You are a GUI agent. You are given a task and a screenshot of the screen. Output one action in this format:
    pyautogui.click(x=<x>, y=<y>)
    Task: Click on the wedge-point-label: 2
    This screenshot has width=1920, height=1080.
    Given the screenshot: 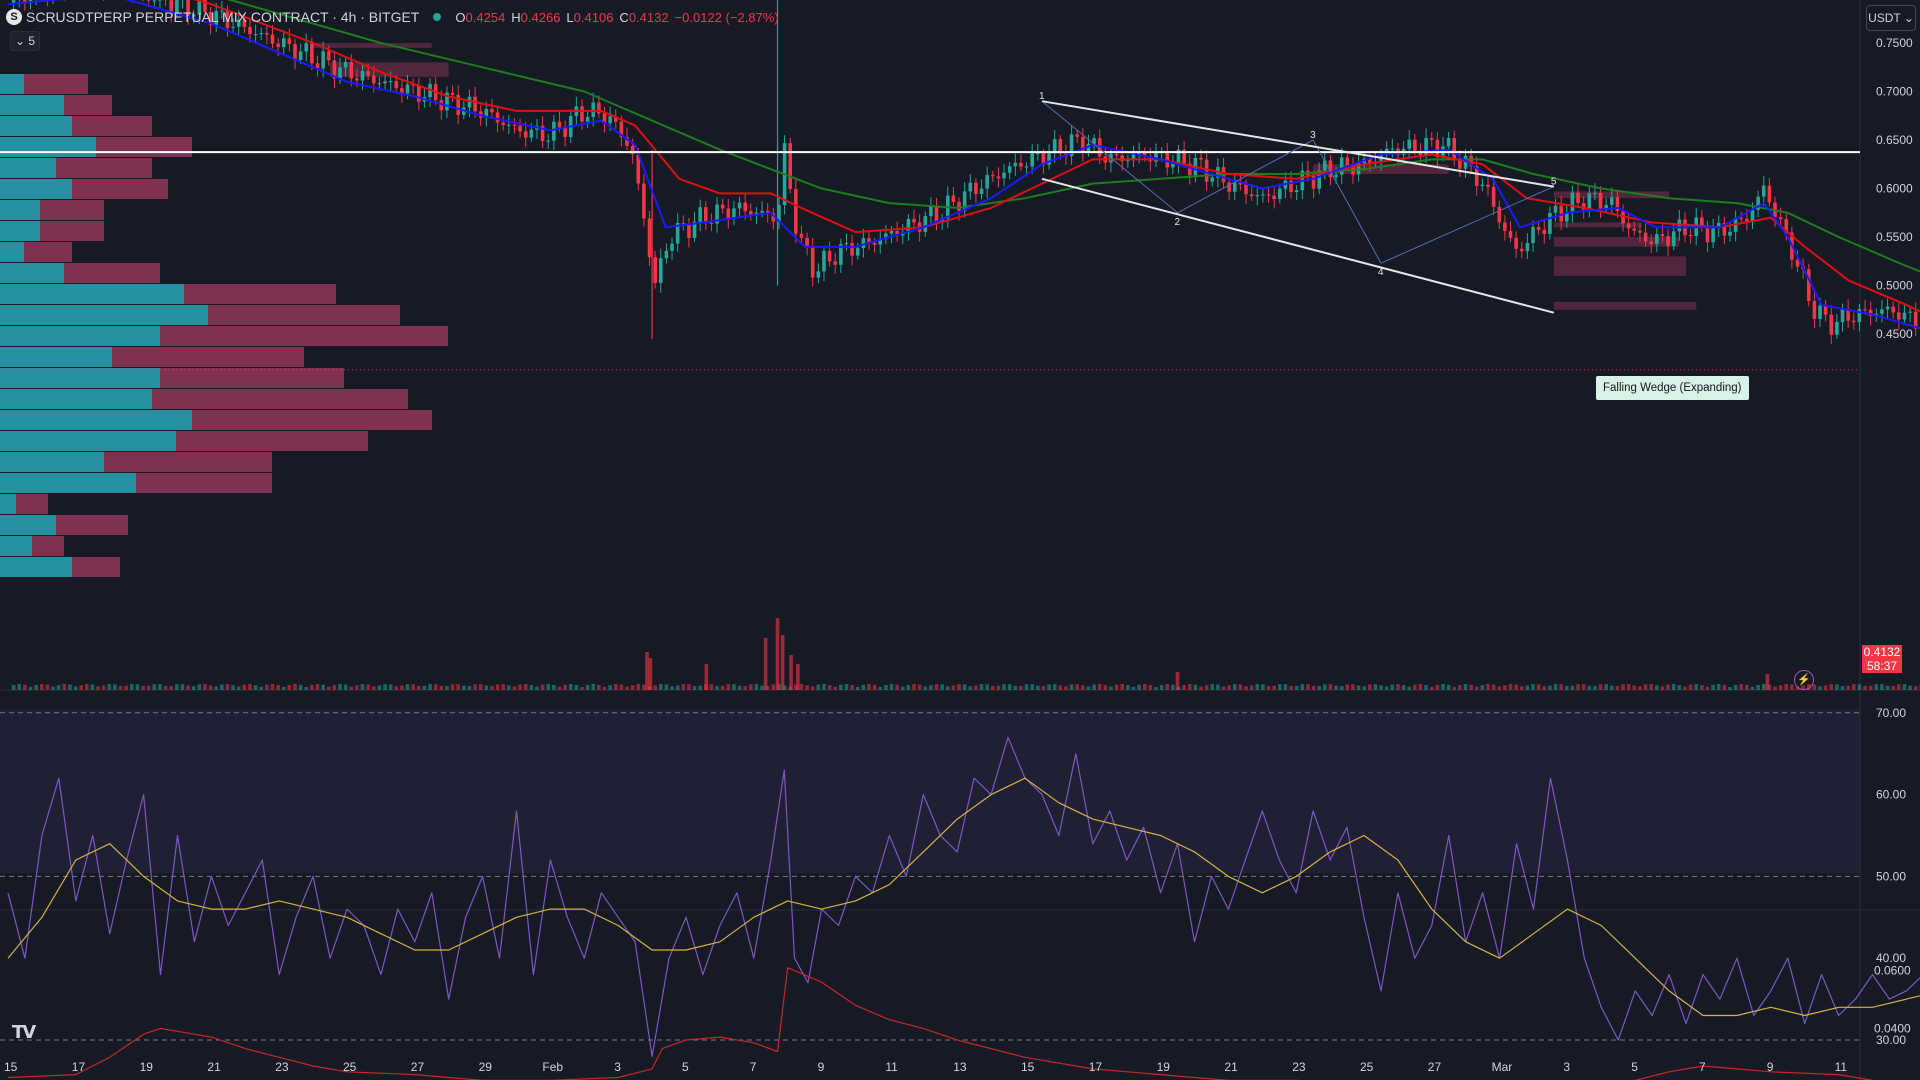 What is the action you would take?
    pyautogui.click(x=1178, y=222)
    